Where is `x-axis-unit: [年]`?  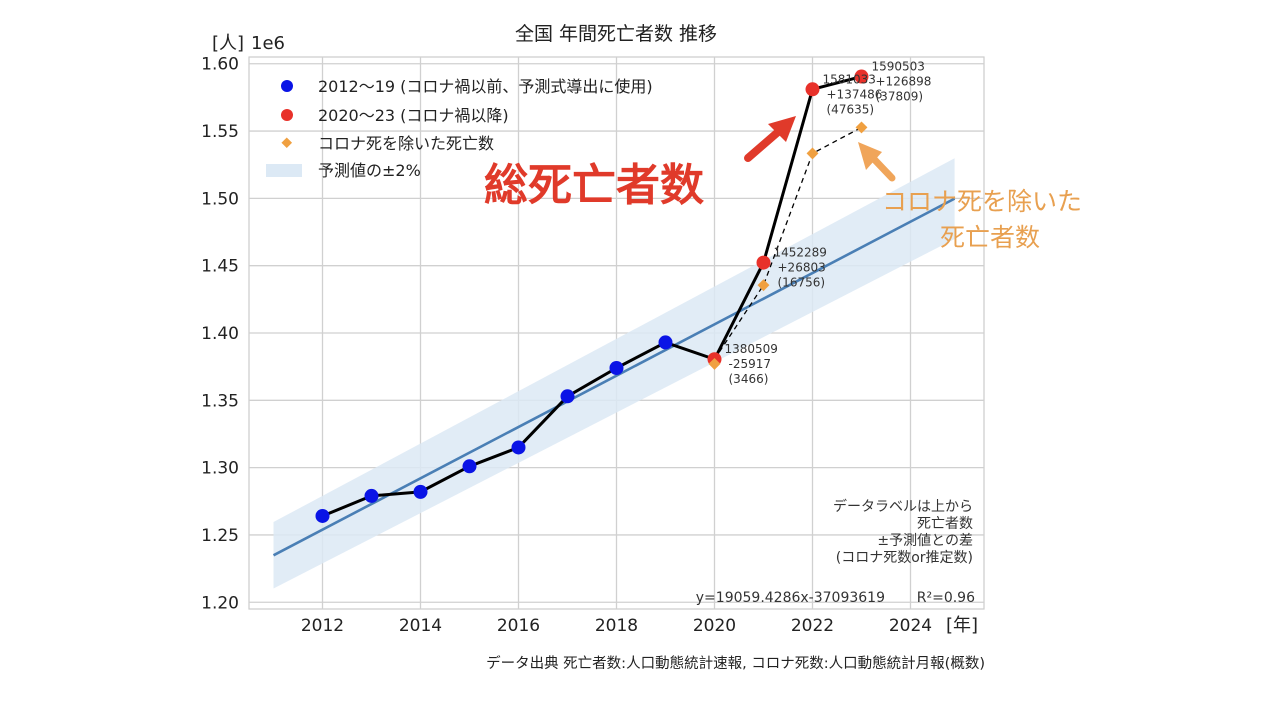 x-axis-unit: [年] is located at coordinates (962, 625).